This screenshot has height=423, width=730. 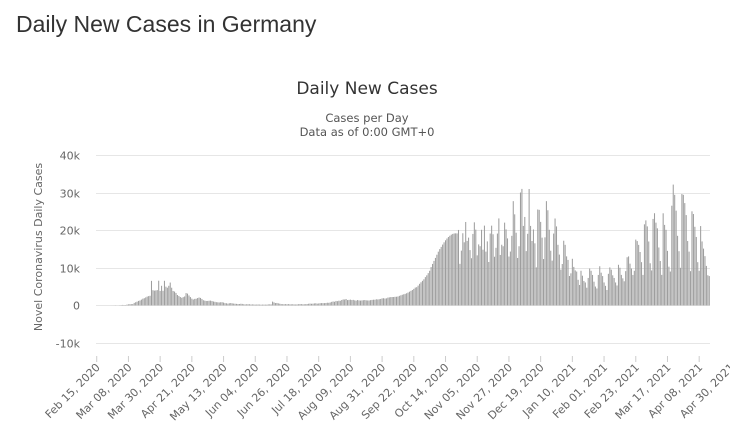 What do you see at coordinates (76, 306) in the screenshot?
I see `y-tick-label: 0` at bounding box center [76, 306].